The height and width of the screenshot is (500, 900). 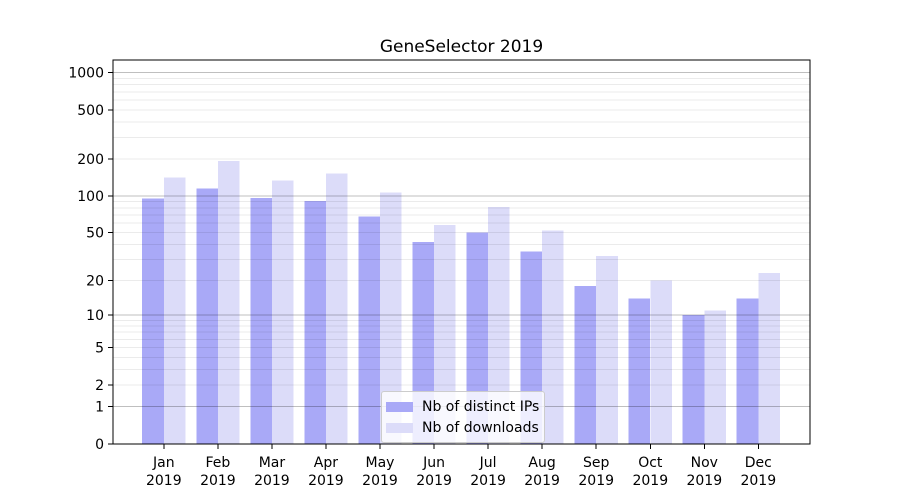 What do you see at coordinates (272, 463) in the screenshot?
I see `x-tick-label-month: Mar` at bounding box center [272, 463].